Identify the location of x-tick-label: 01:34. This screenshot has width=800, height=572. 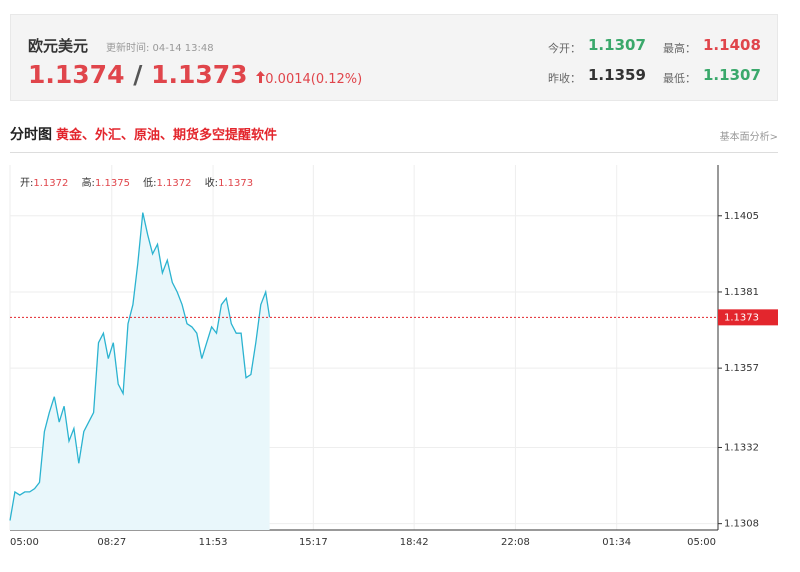
(616, 542).